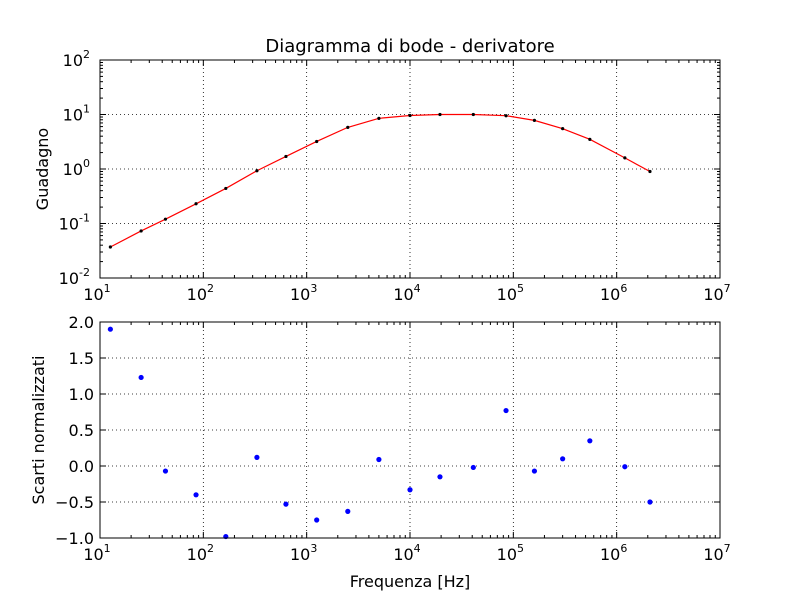  Describe the element at coordinates (107, 288) in the screenshot. I see `gain-x-tick-label-exponent: 1` at that location.